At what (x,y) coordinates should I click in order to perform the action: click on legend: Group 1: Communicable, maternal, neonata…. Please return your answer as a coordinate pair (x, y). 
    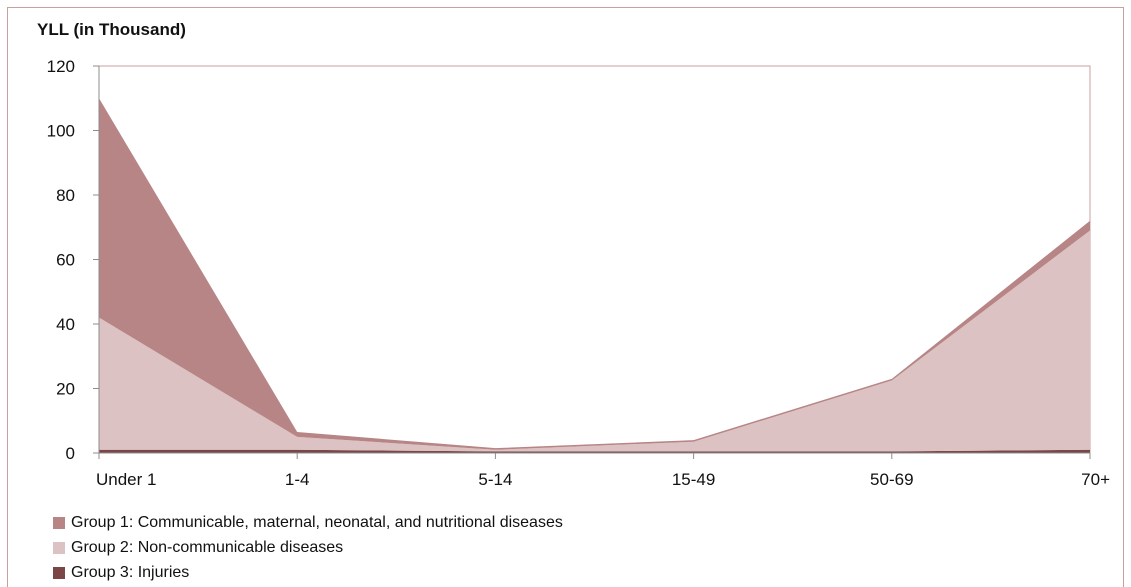
    Looking at the image, I should click on (308, 547).